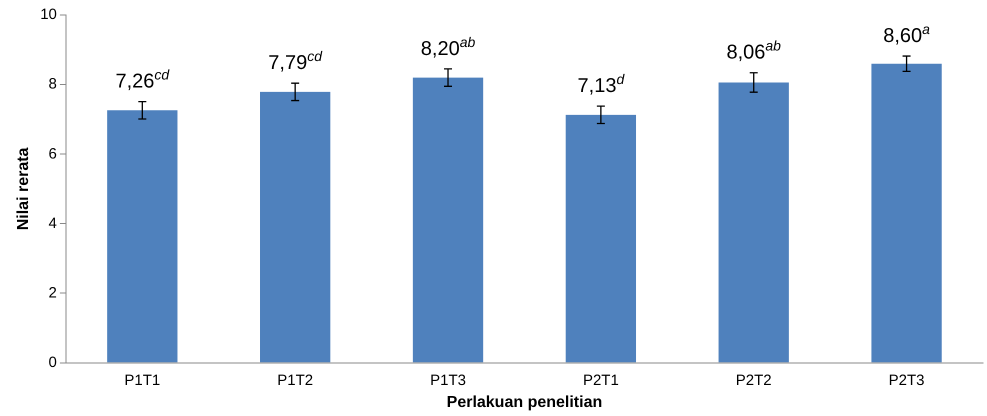  Describe the element at coordinates (524, 402) in the screenshot. I see `x-axis-title: Perlakuan penelitian` at that location.